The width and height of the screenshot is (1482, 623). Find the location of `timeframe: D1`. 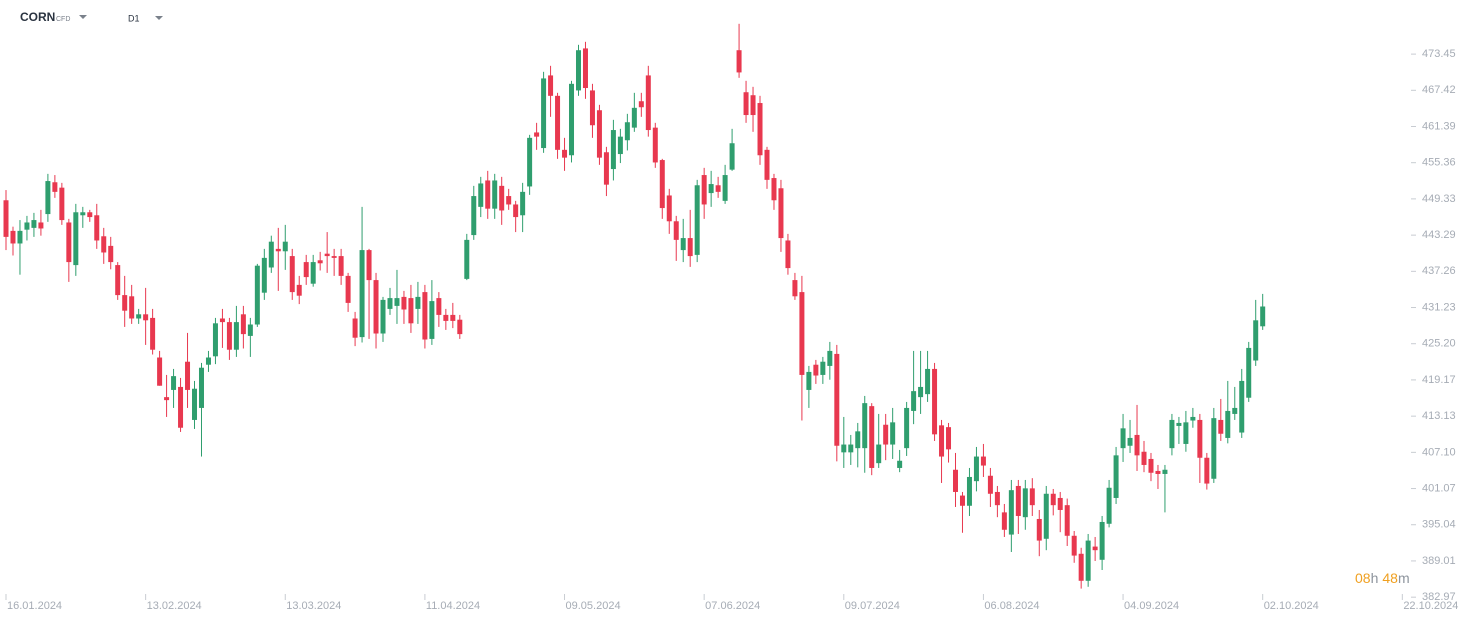

timeframe: D1 is located at coordinates (134, 18).